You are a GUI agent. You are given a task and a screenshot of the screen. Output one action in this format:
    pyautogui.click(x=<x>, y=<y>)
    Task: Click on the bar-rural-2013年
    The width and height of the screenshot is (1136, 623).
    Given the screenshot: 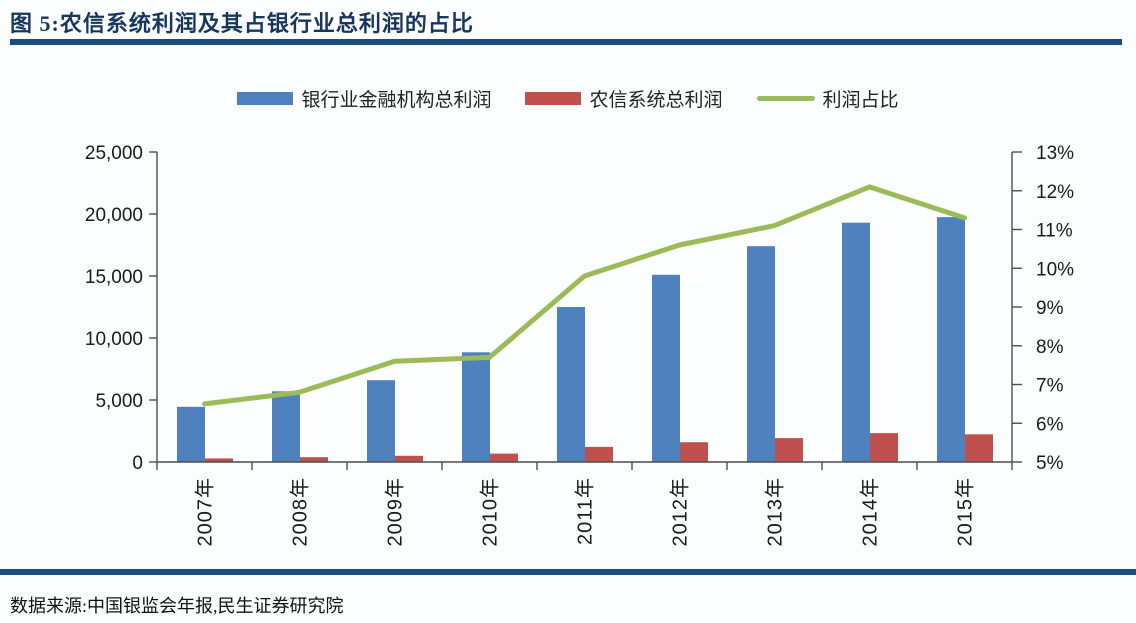 What is the action you would take?
    pyautogui.click(x=789, y=450)
    